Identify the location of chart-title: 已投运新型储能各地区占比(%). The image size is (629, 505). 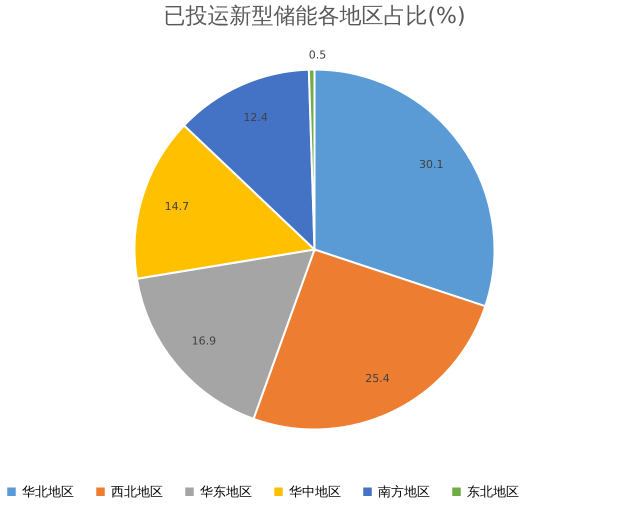
(314, 16).